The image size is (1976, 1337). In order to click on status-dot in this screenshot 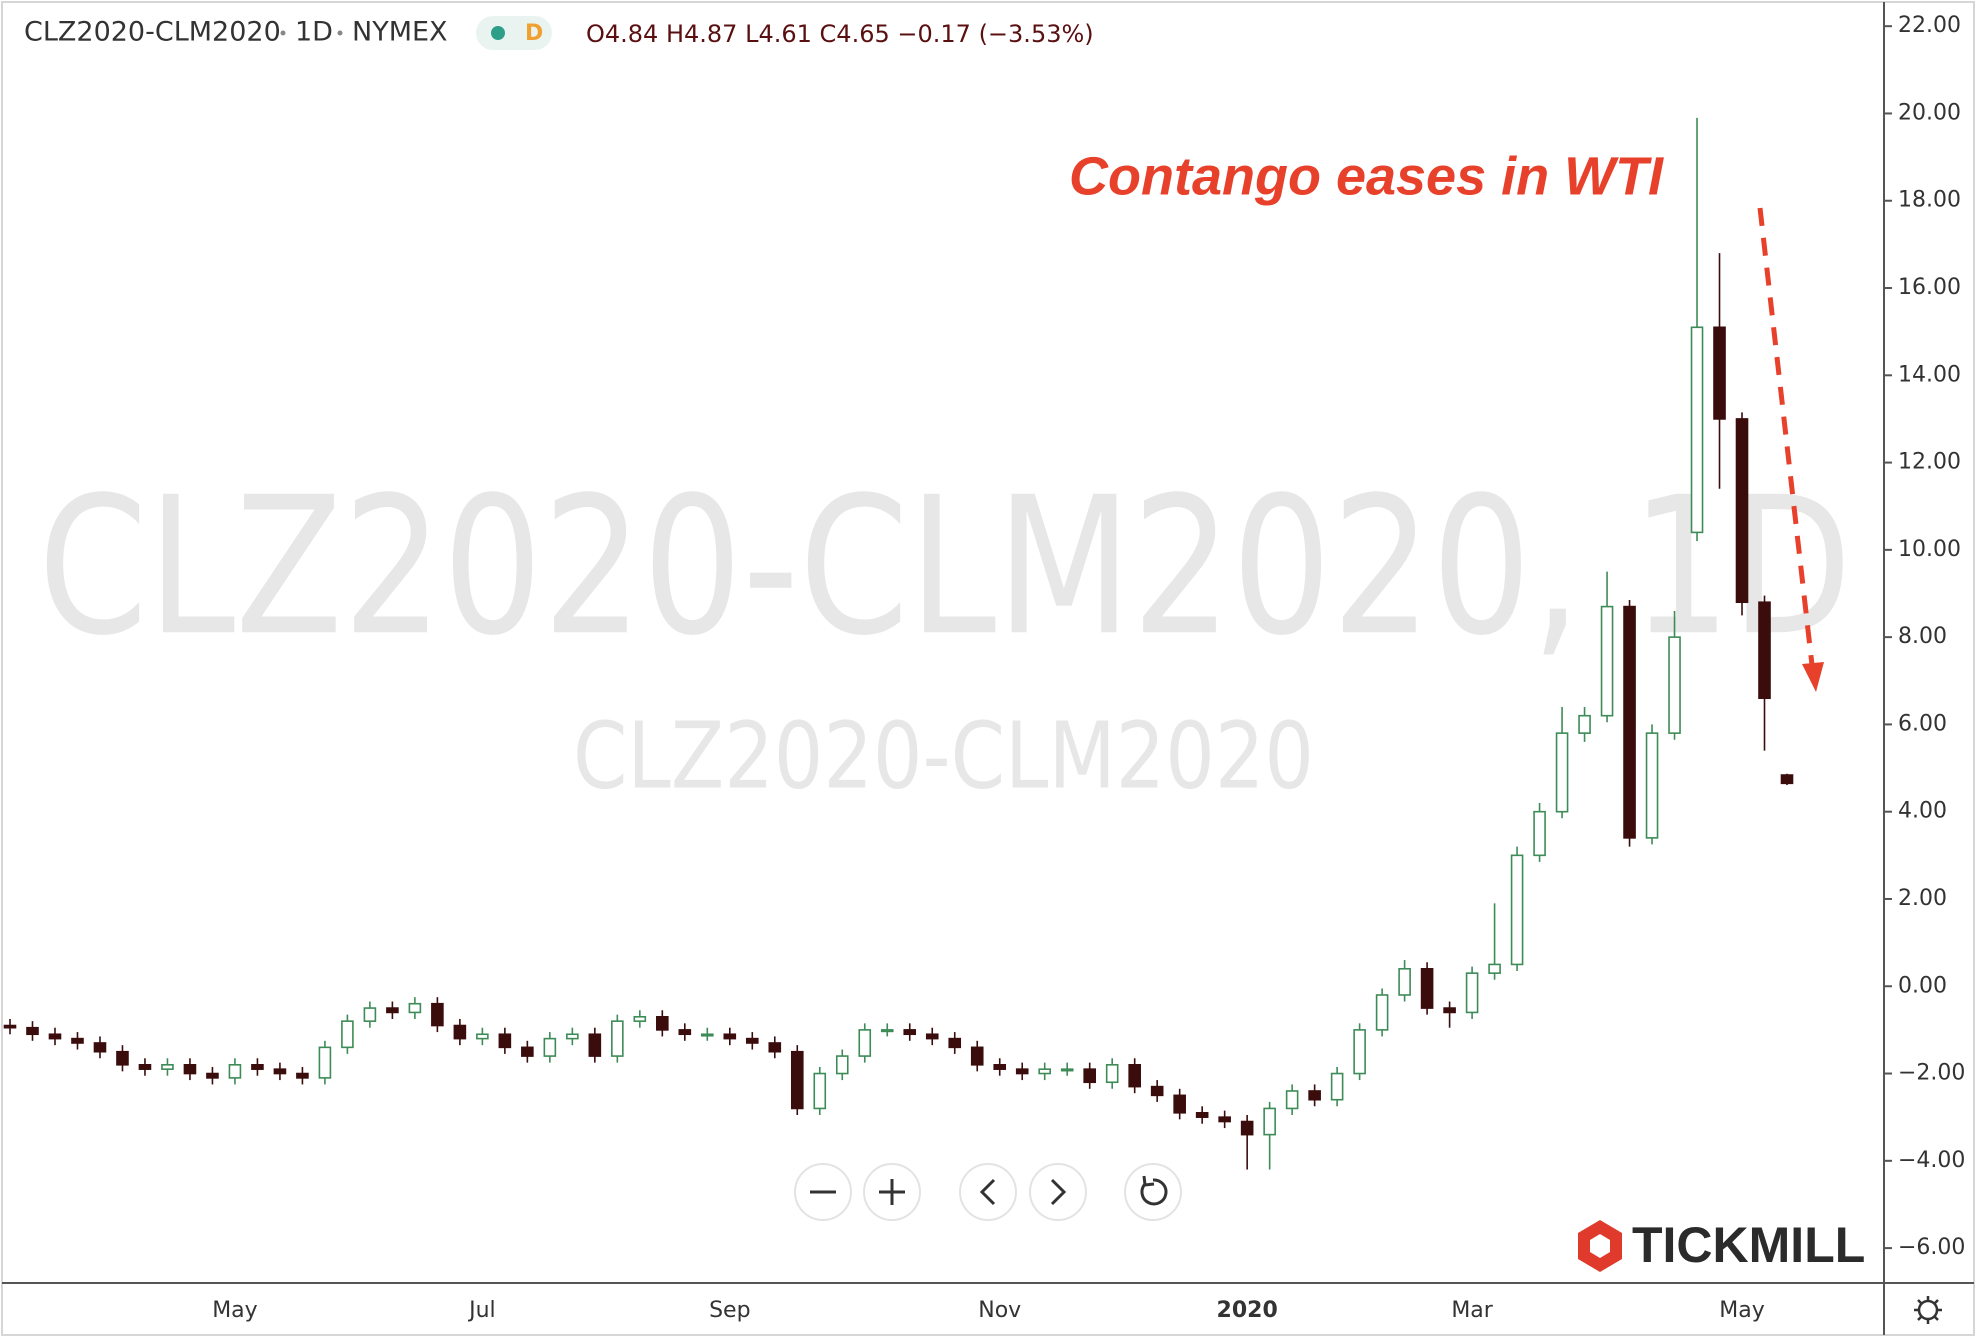, I will do `click(498, 33)`.